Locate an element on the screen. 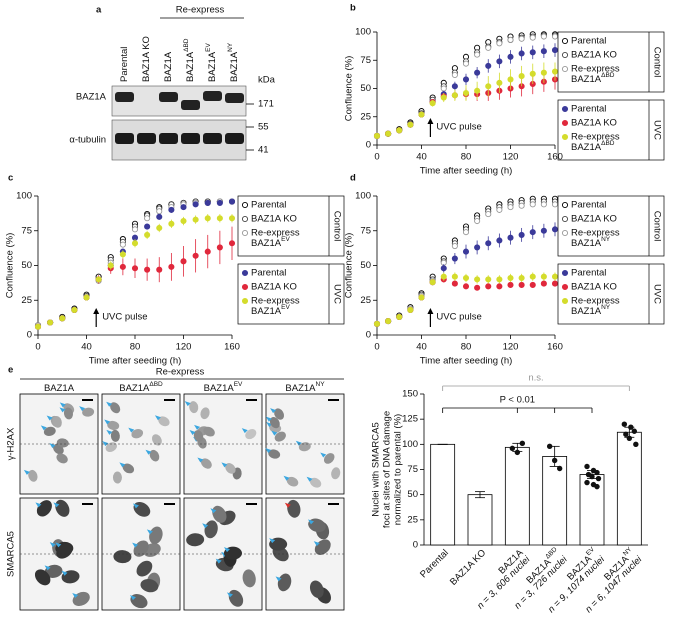 The height and width of the screenshot is (629, 681). label-superscript: ΔBD is located at coordinates (608, 75).